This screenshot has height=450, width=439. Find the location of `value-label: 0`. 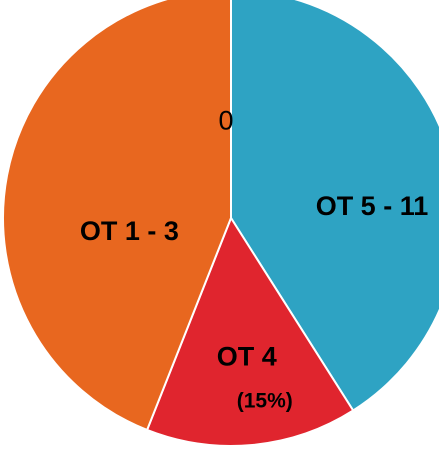

value-label: 0 is located at coordinates (225, 120).